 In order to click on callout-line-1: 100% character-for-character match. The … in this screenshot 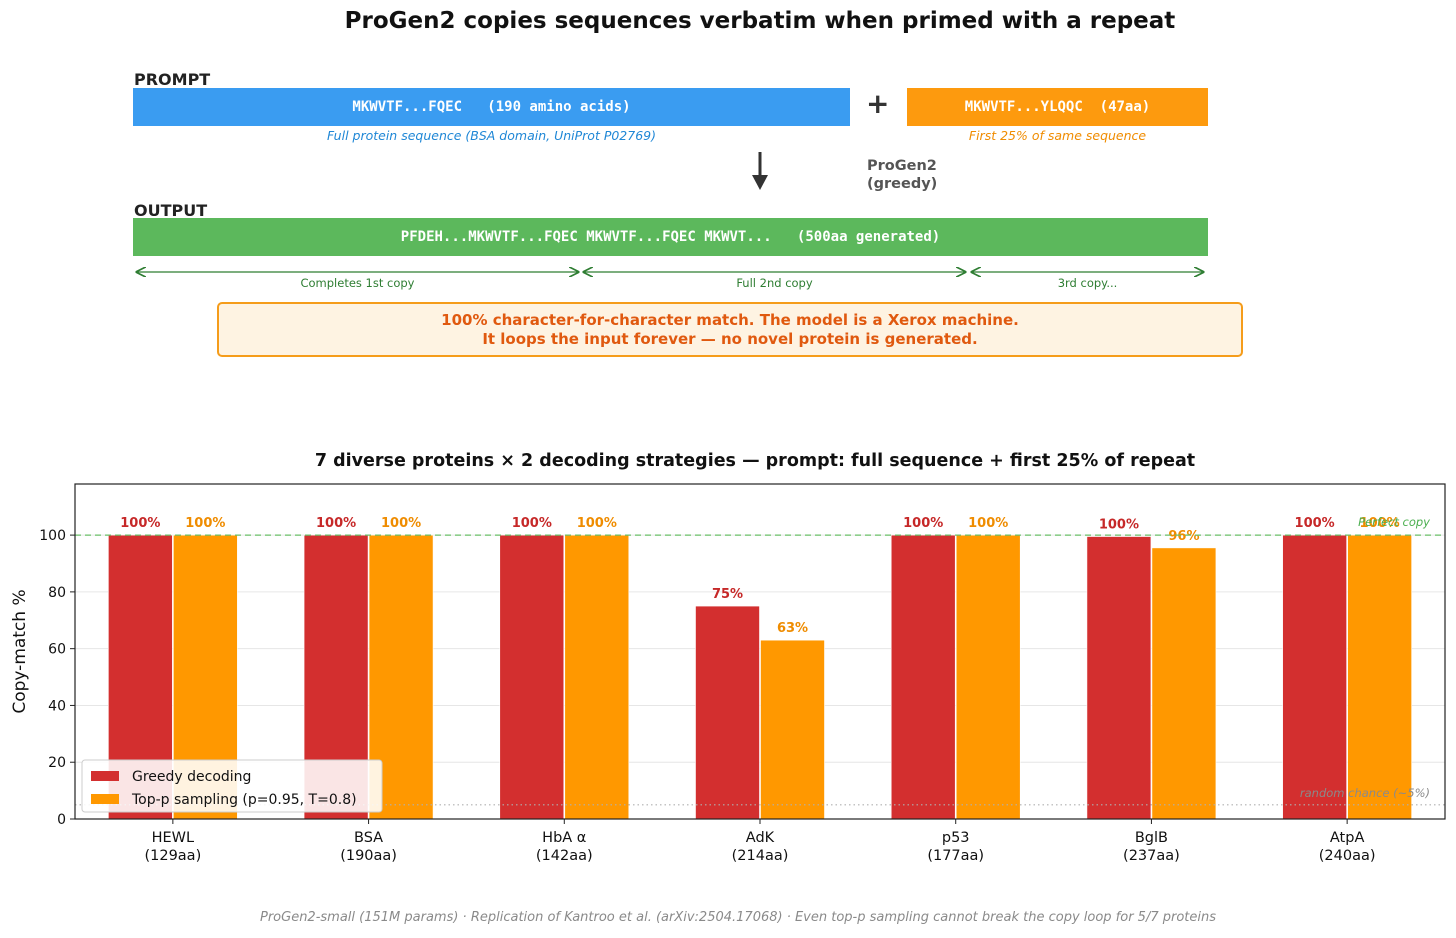, I will do `click(730, 319)`.